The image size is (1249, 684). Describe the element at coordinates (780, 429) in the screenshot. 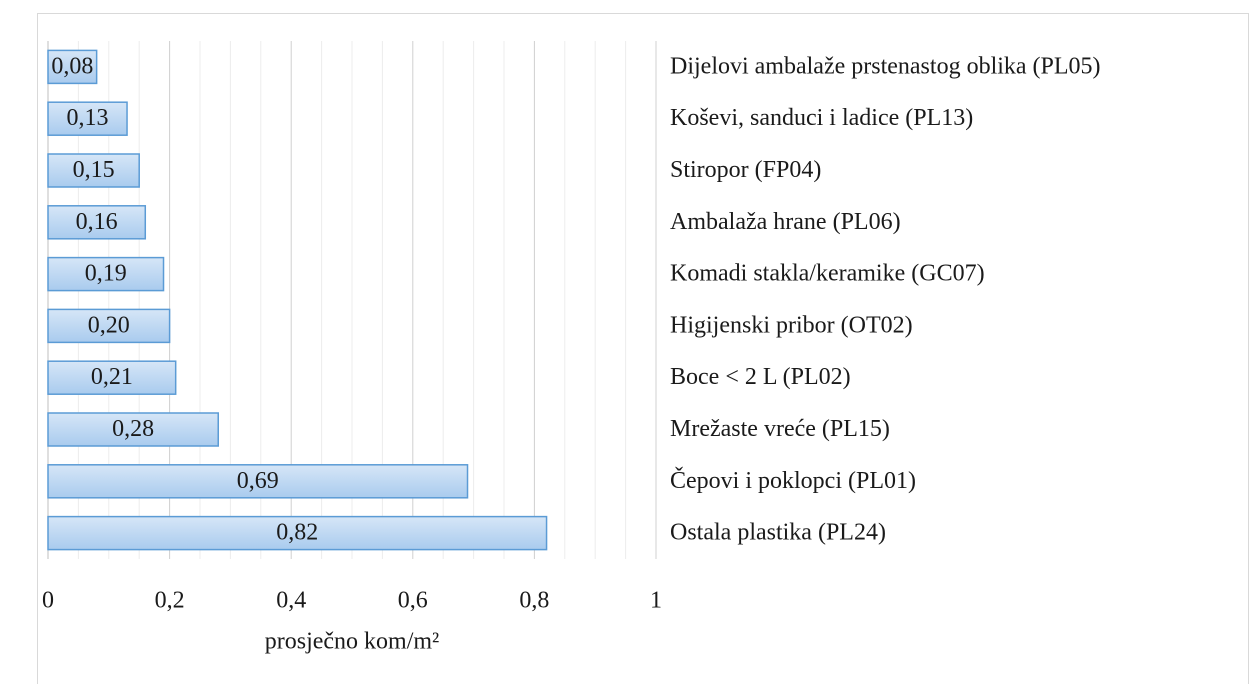

I see `category-label: Mrežaste vreće (PL15)` at that location.